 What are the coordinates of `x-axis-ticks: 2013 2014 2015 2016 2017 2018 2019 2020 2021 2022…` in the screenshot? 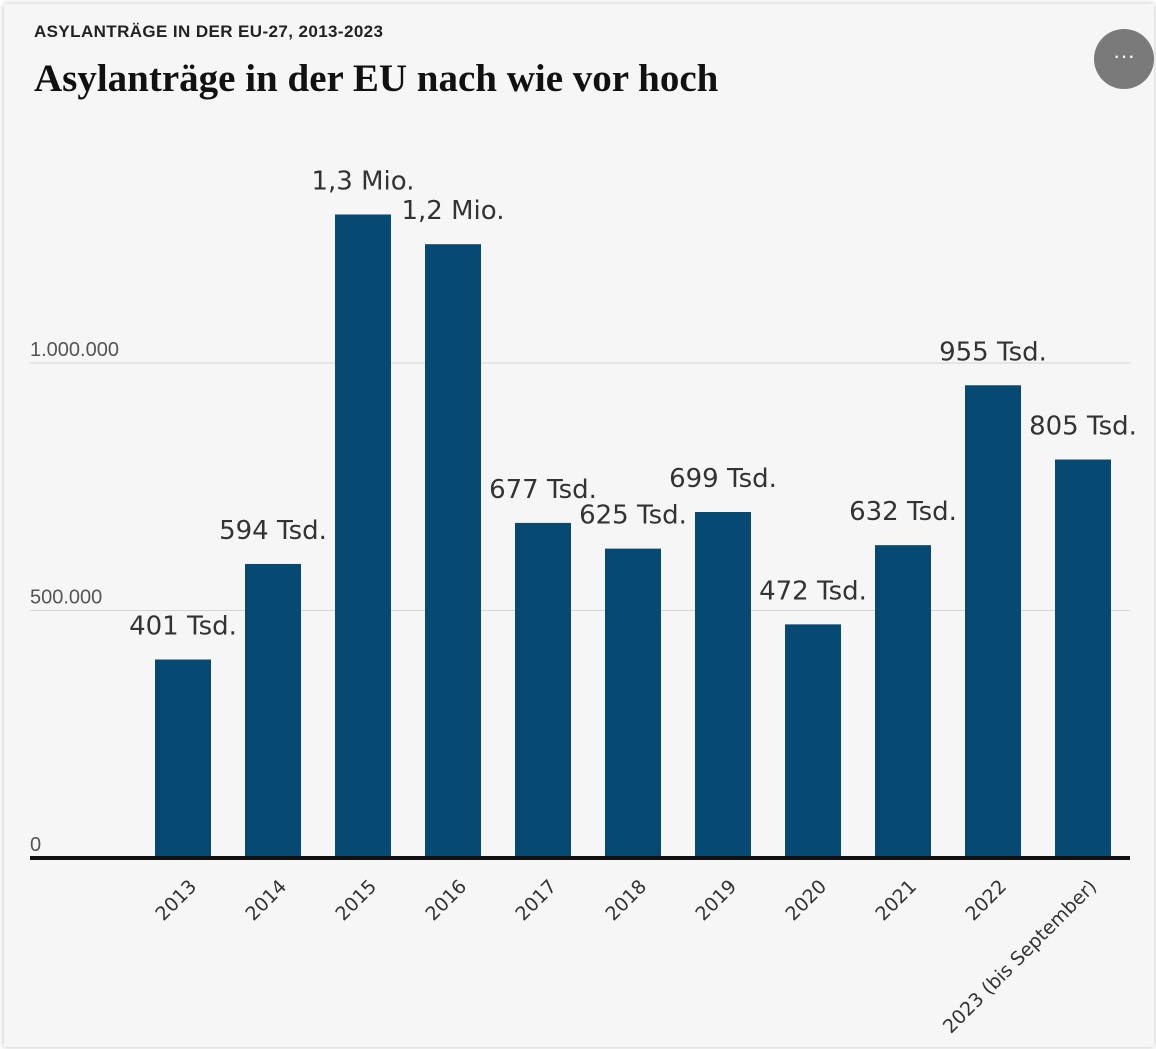 It's located at (626, 957).